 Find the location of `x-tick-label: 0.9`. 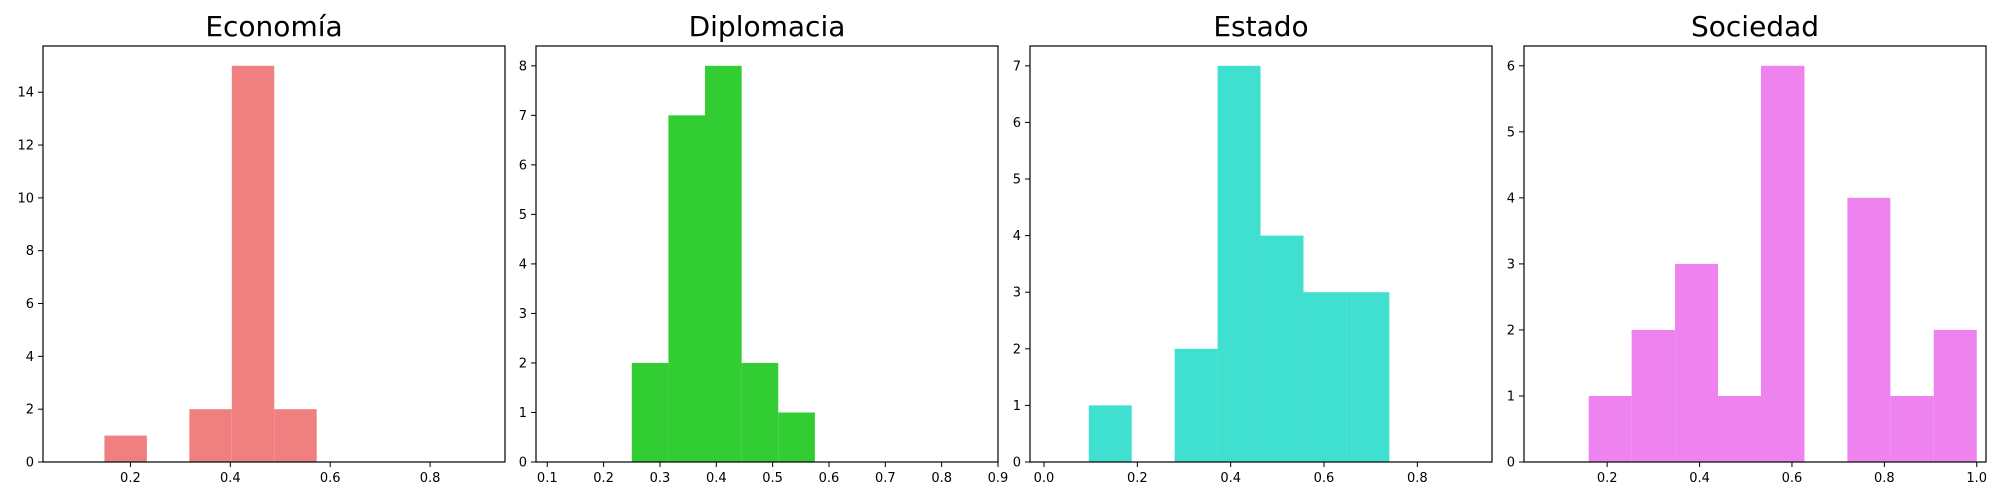

x-tick-label: 0.9 is located at coordinates (998, 478).